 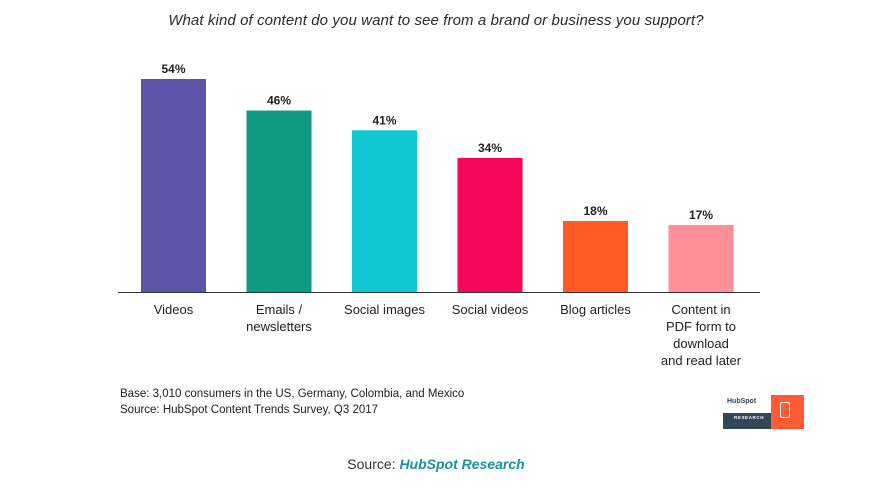 What do you see at coordinates (749, 417) in the screenshot?
I see `logo-sub-text: RESEARCH` at bounding box center [749, 417].